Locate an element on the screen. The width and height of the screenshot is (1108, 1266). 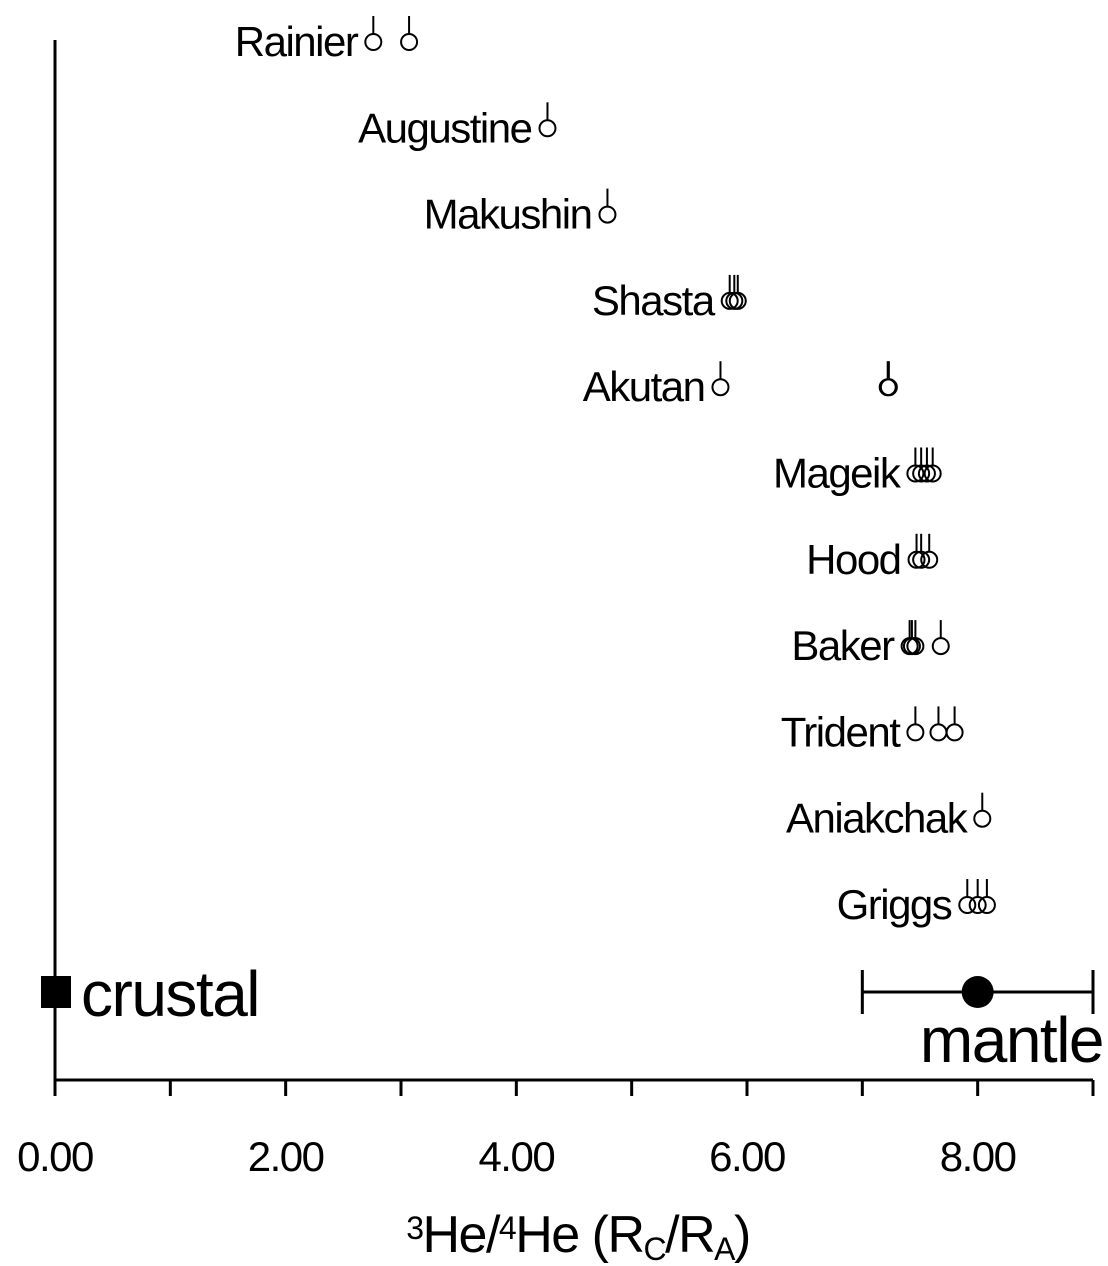
category-label: Makushin is located at coordinates (508, 214).